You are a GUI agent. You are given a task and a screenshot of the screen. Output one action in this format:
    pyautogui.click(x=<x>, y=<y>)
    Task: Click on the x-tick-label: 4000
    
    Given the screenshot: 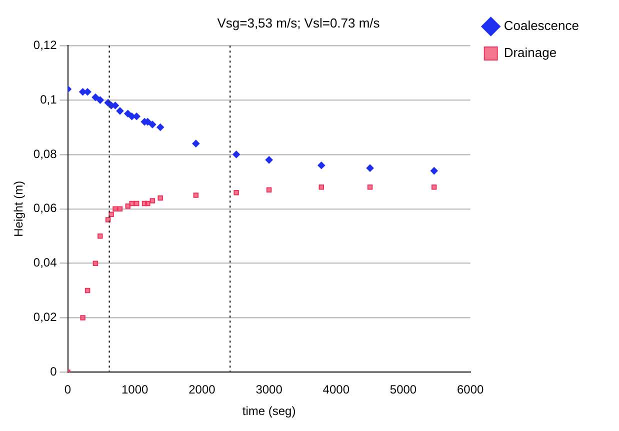 What is the action you would take?
    pyautogui.click(x=336, y=389)
    